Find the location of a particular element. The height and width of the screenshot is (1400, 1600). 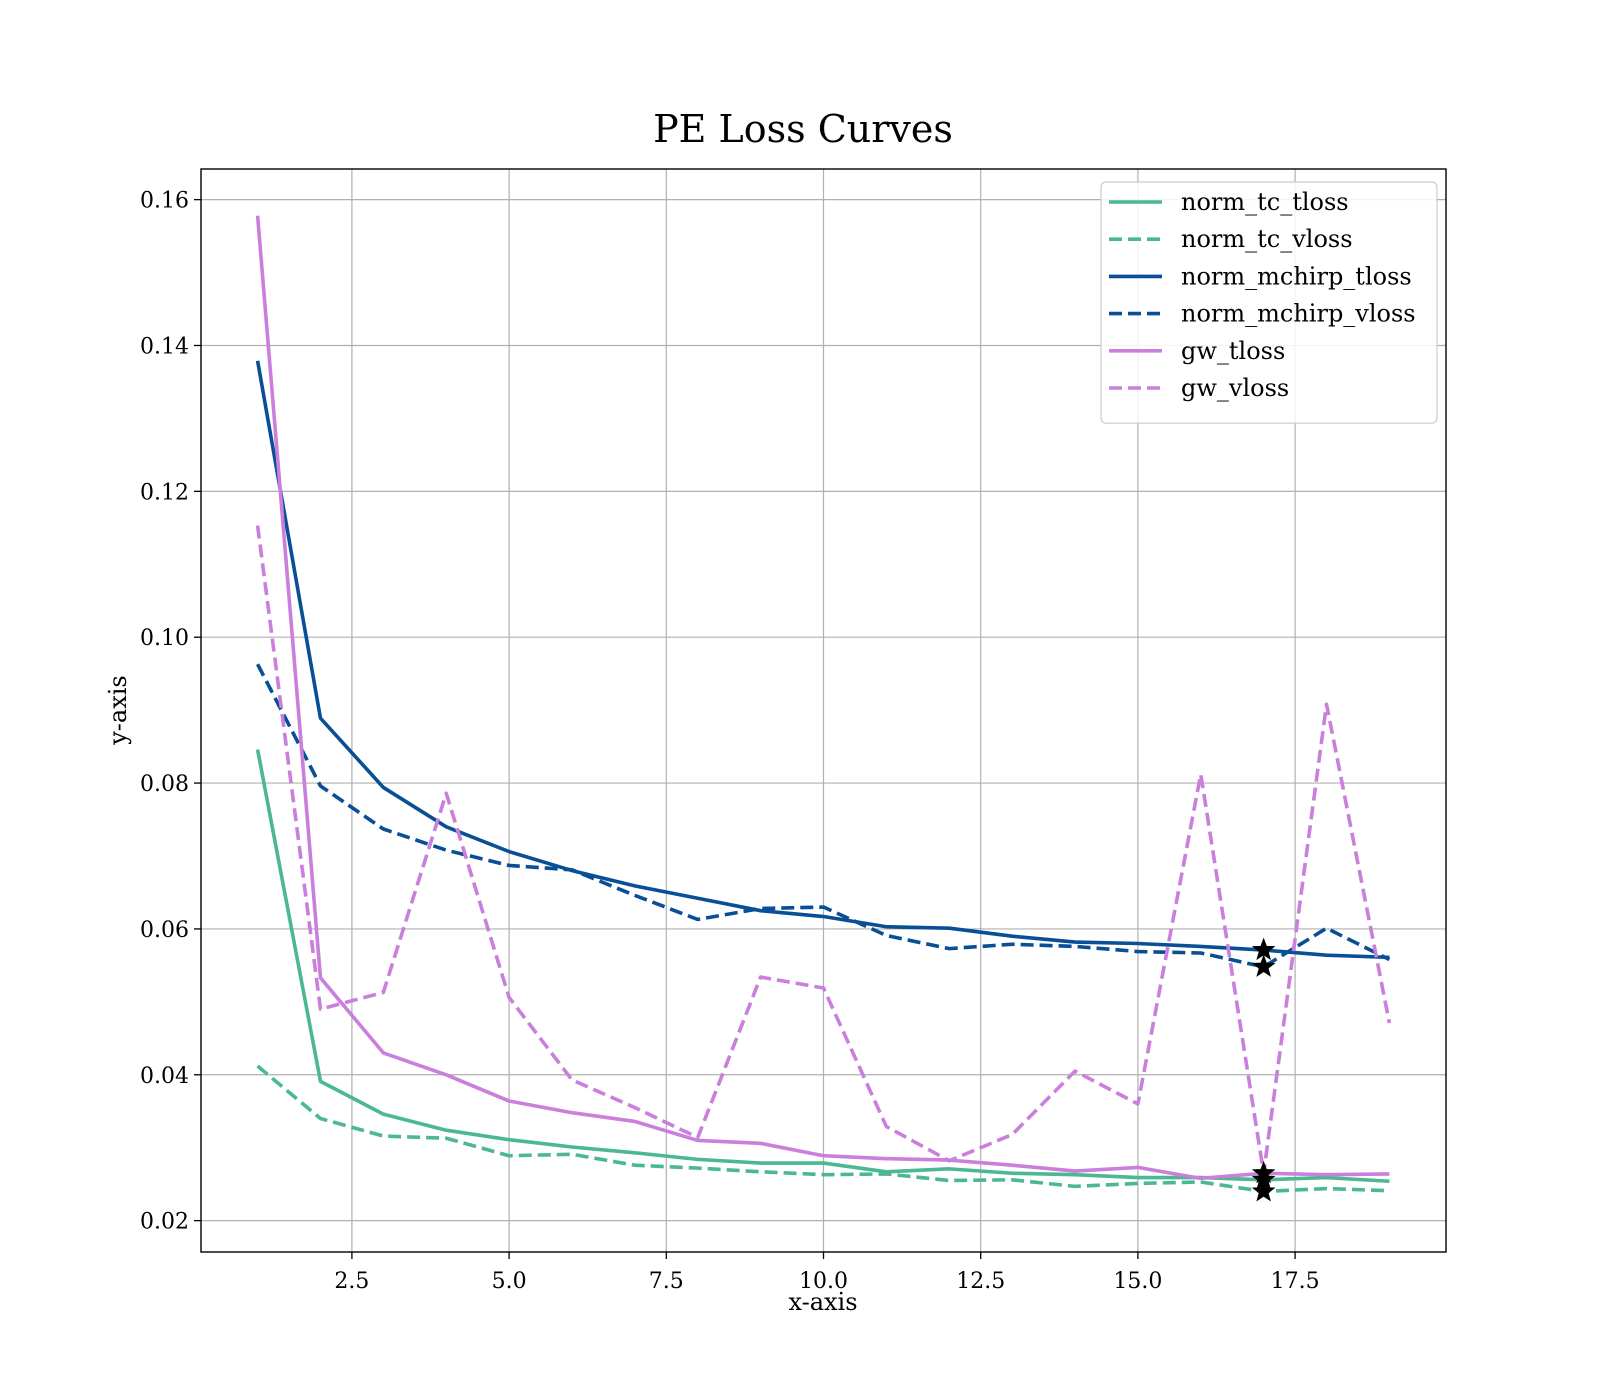

x-tick-label: 12.5 is located at coordinates (980, 1281).